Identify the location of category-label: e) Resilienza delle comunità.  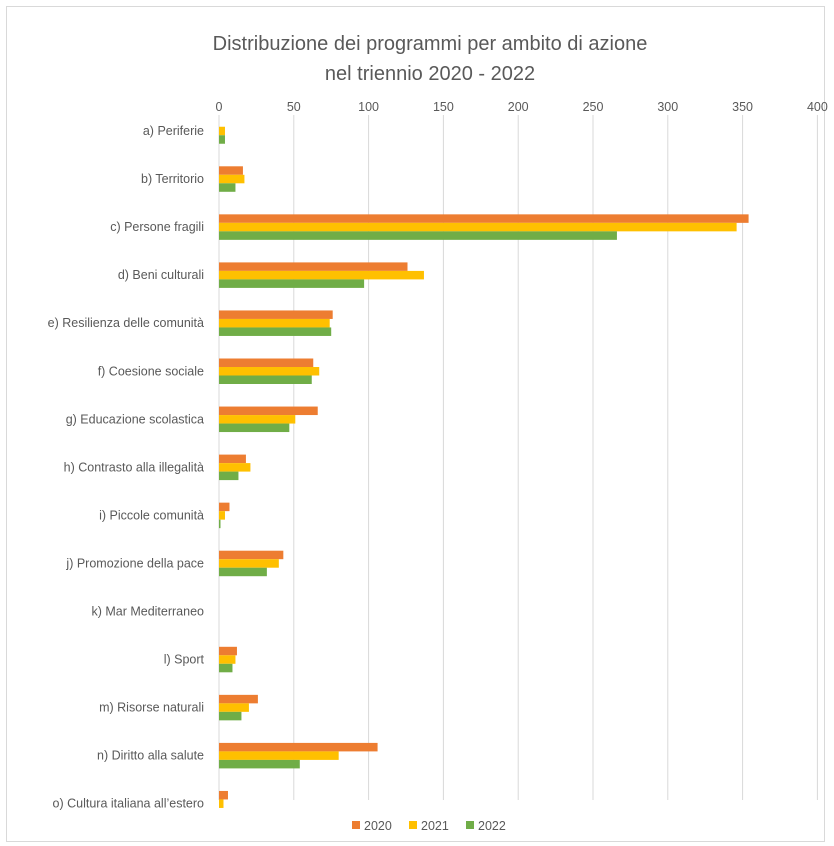
(126, 323).